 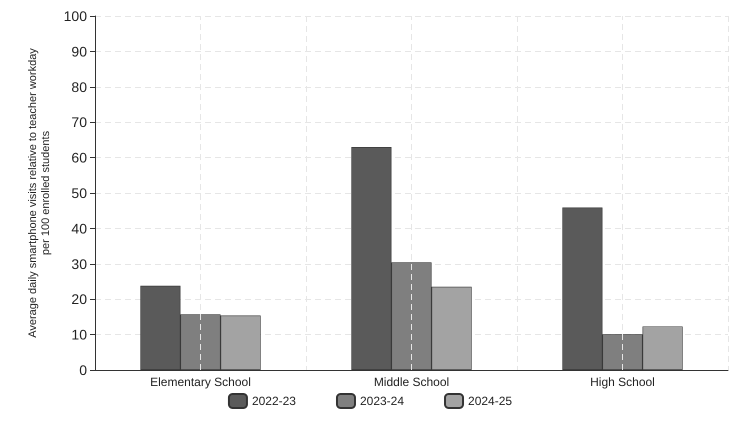 What do you see at coordinates (76, 16) in the screenshot?
I see `y-tick-label: 100` at bounding box center [76, 16].